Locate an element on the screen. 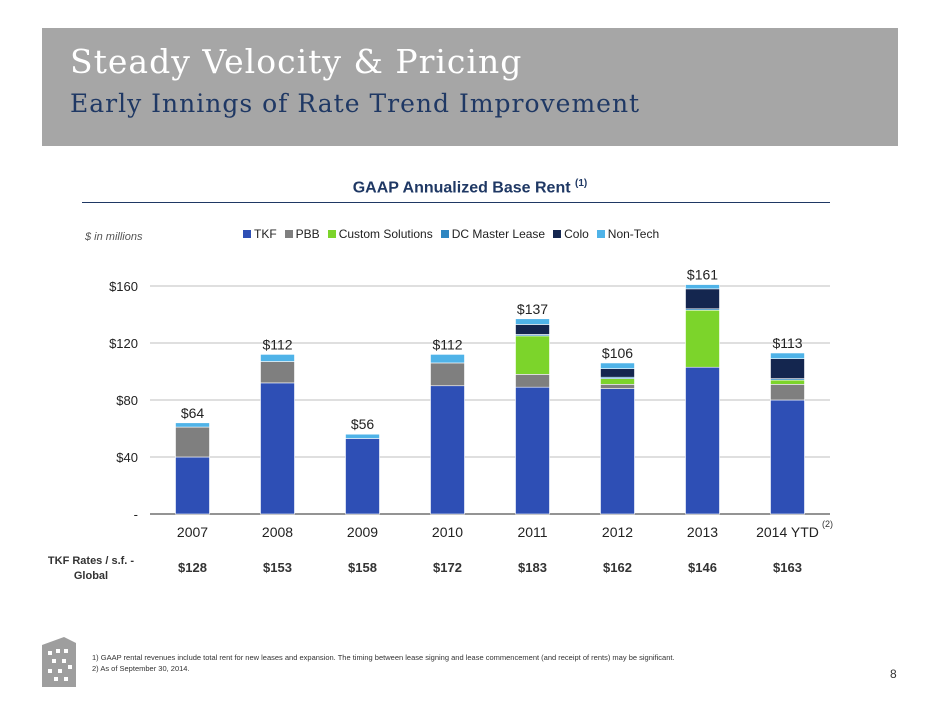 The height and width of the screenshot is (705, 940). rate-value: $163 is located at coordinates (787, 567).